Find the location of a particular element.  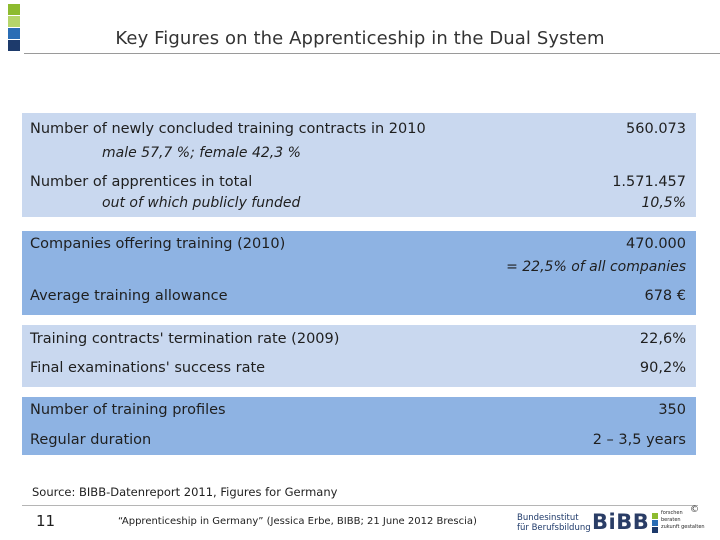

org-name-line1: Bundesinstitut is located at coordinates (548, 518).